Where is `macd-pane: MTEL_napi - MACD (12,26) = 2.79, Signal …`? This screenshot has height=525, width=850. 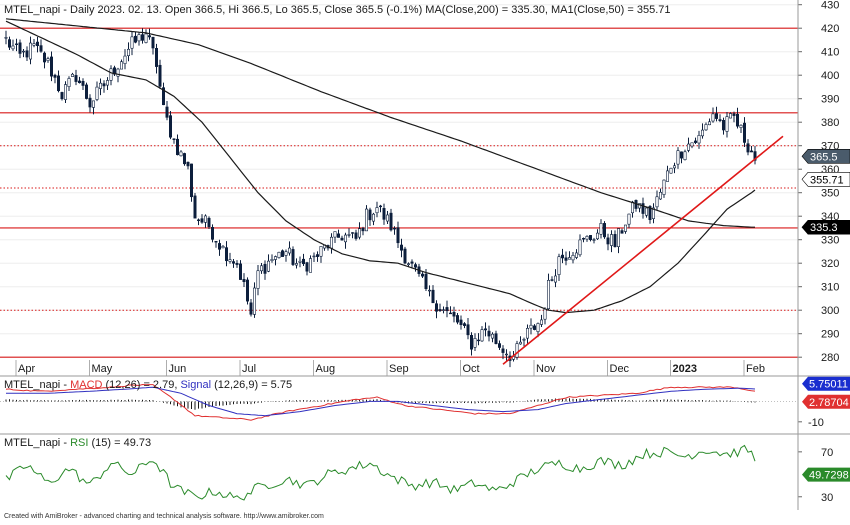
macd-pane: MTEL_napi - MACD (12,26) = 2.79, Signal … is located at coordinates (399, 400).